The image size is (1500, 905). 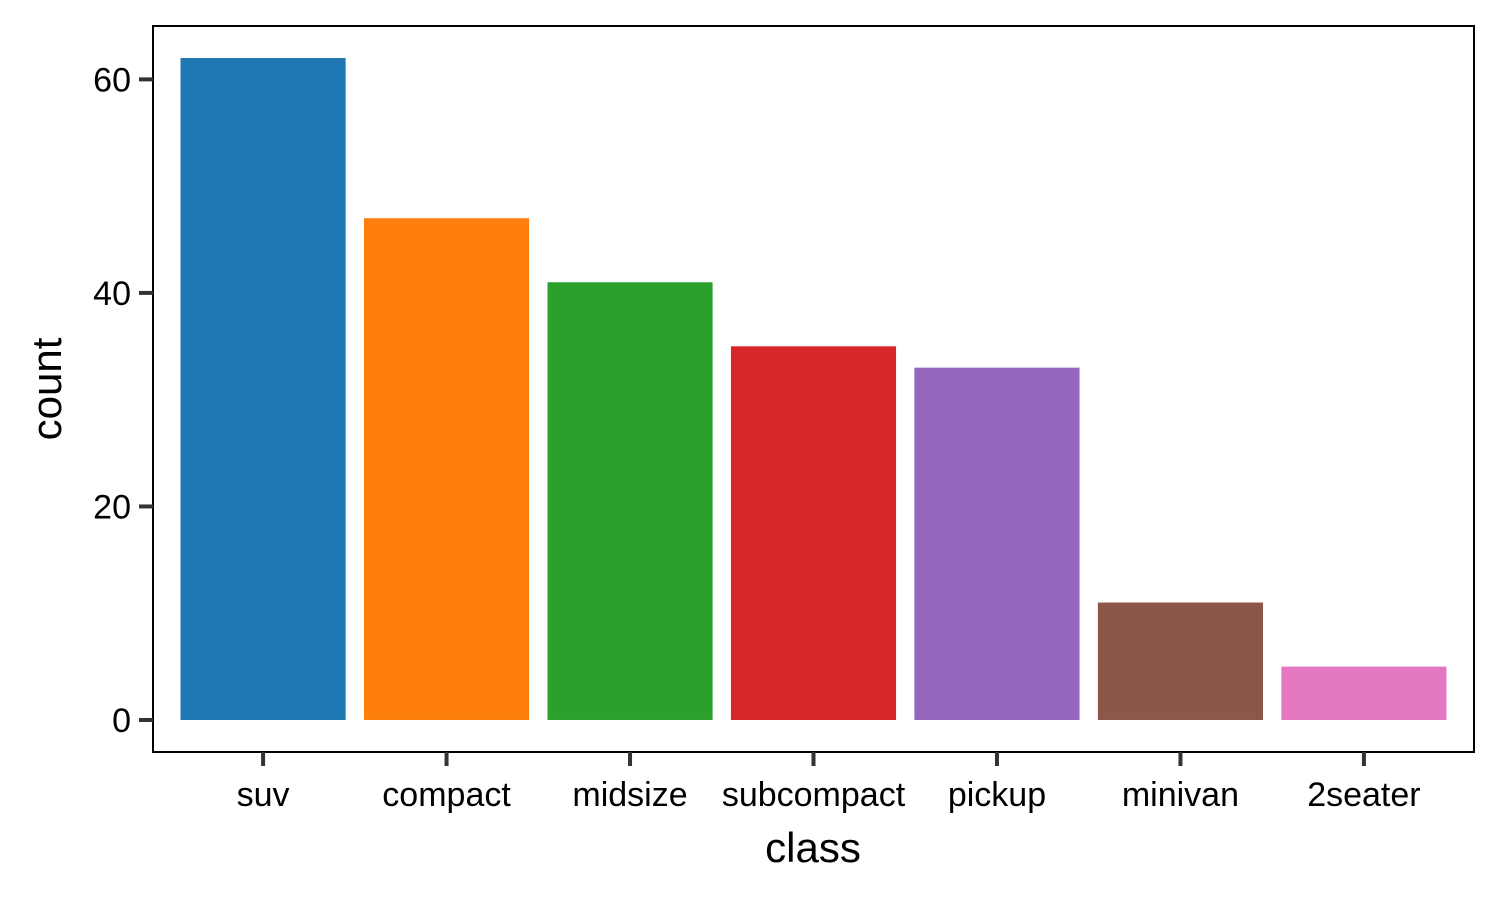 I want to click on x-tick-label: suv, so click(x=263, y=795).